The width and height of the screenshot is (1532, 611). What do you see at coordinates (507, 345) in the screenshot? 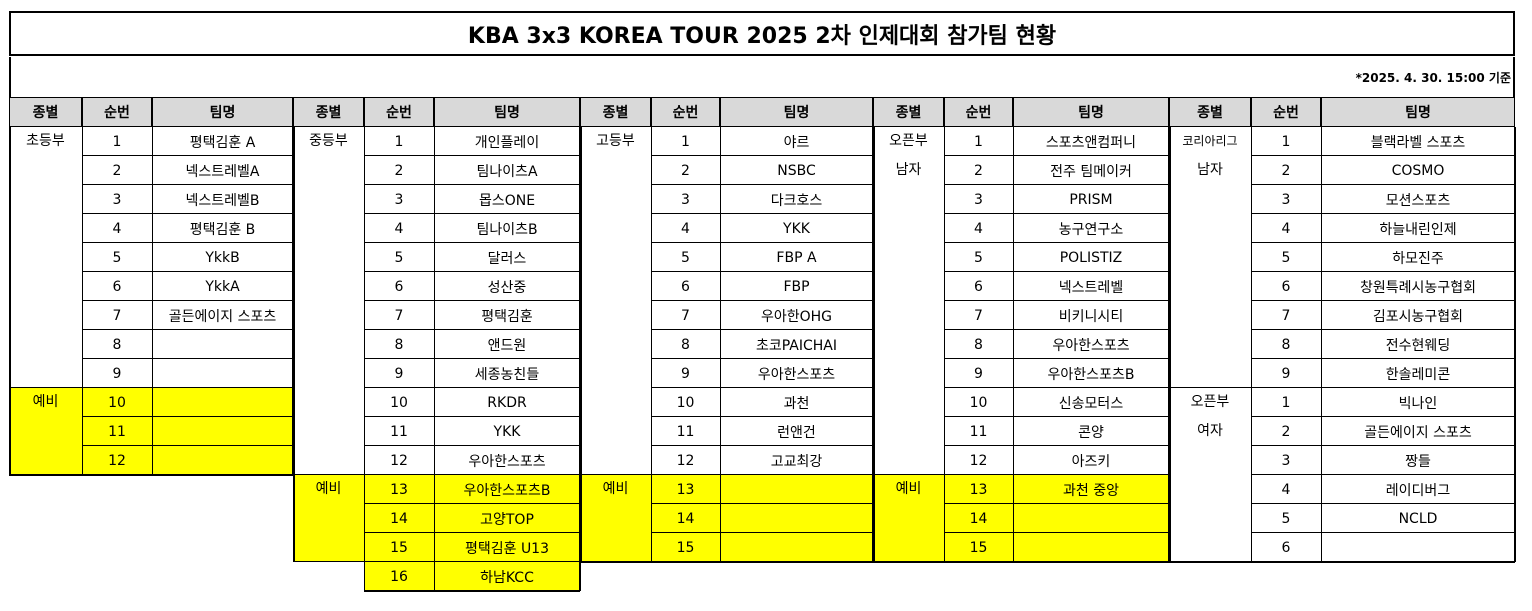
I see `team-cell: 앤드원` at bounding box center [507, 345].